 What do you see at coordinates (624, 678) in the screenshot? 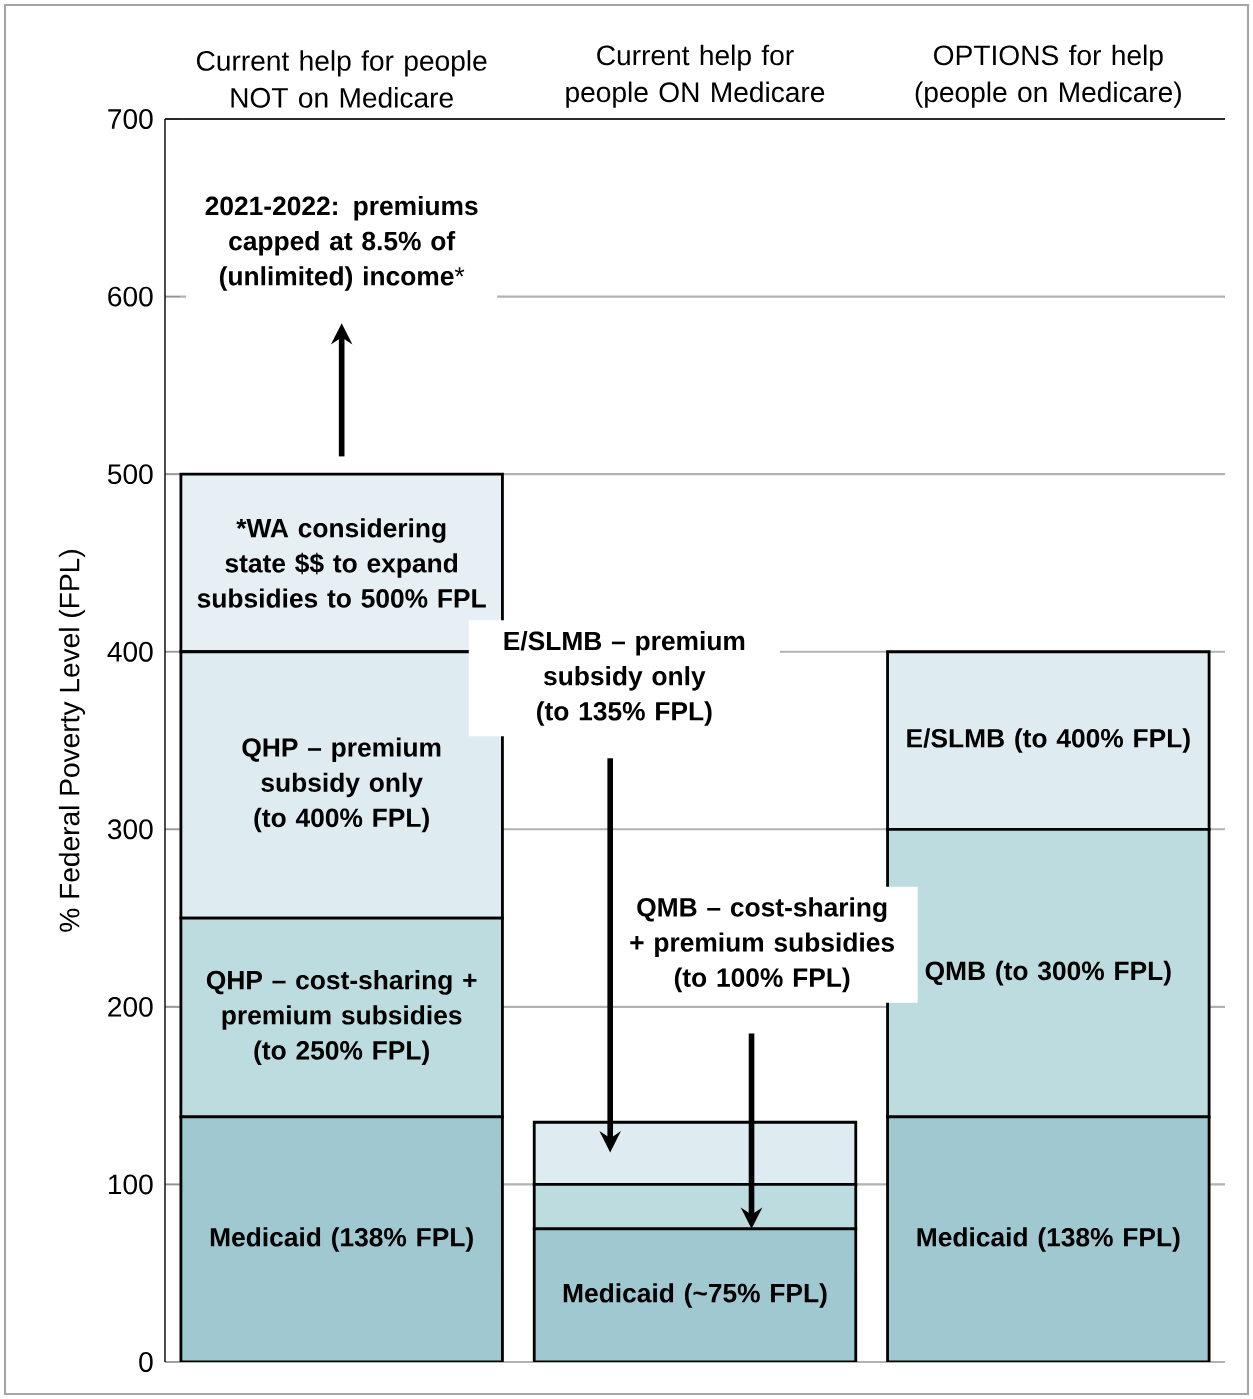
I see `annotation: E/SLMB – premium subsidy only (to 135% FPL)` at bounding box center [624, 678].